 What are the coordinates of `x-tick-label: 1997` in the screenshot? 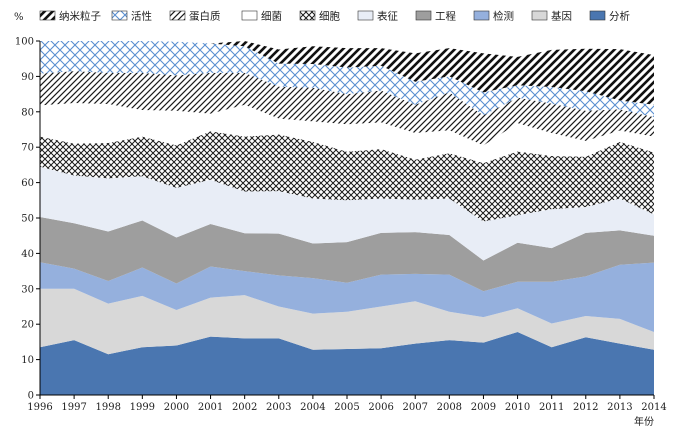 It's located at (73, 407).